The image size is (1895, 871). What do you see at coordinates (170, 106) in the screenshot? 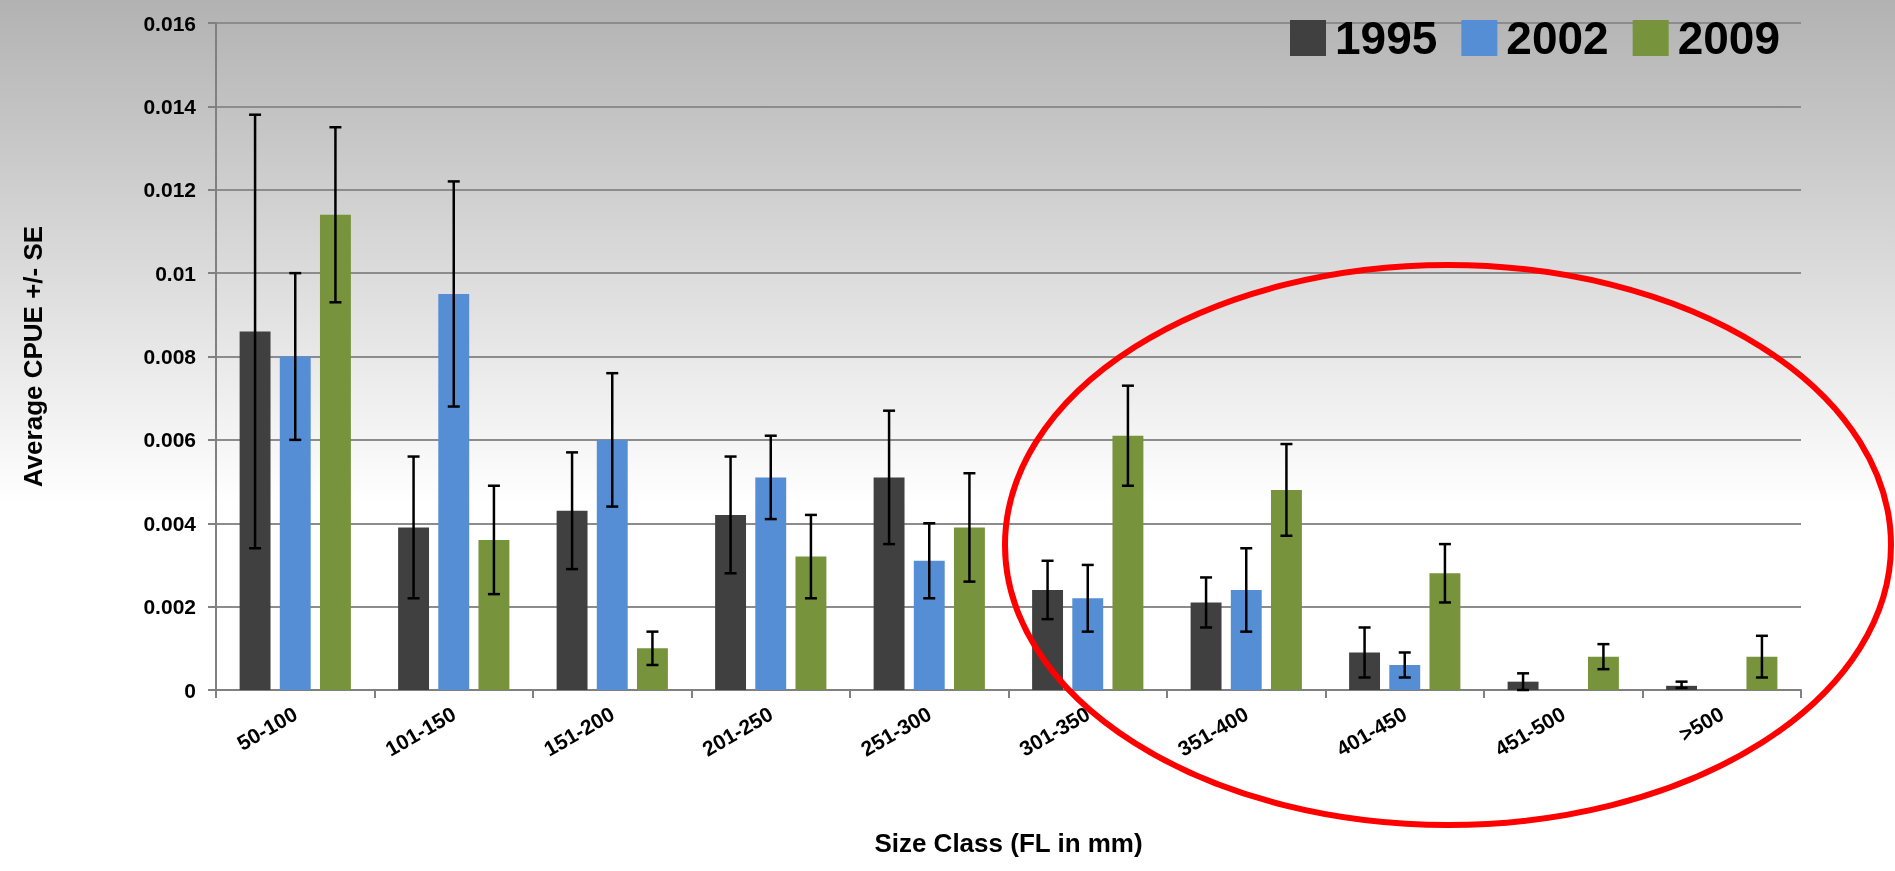
I see `y-tick-label: 0.014` at bounding box center [170, 106].